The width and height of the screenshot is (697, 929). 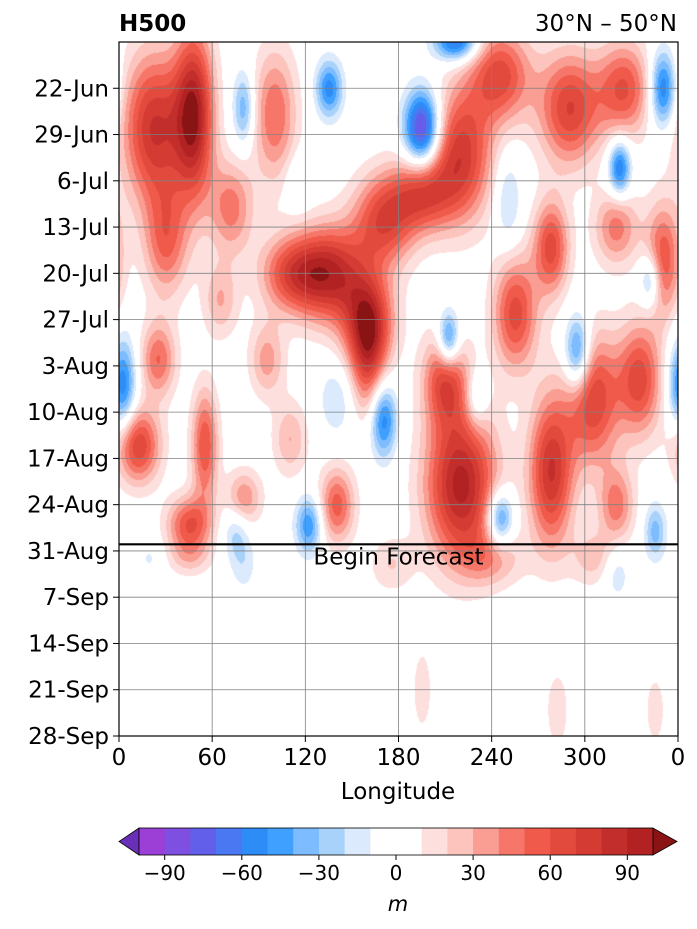 I want to click on colorbar: −90 −60 −30 0 30 60 90, so click(x=398, y=856).